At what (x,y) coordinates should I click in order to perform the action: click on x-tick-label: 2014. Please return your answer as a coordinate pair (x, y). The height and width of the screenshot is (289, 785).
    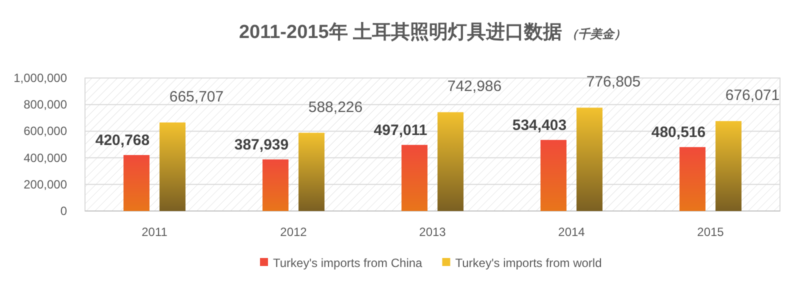
    Looking at the image, I should click on (572, 232).